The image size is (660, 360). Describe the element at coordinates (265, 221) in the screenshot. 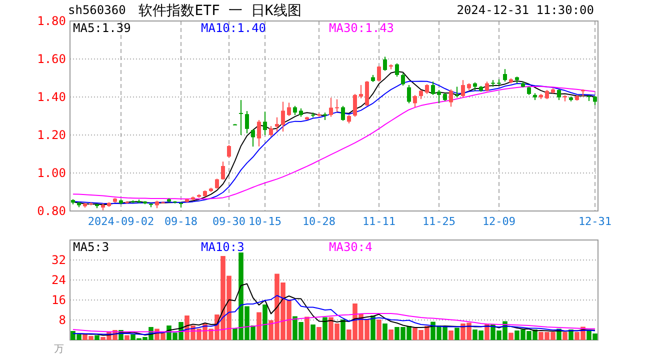

I see `x-tick-label: 10-15` at that location.